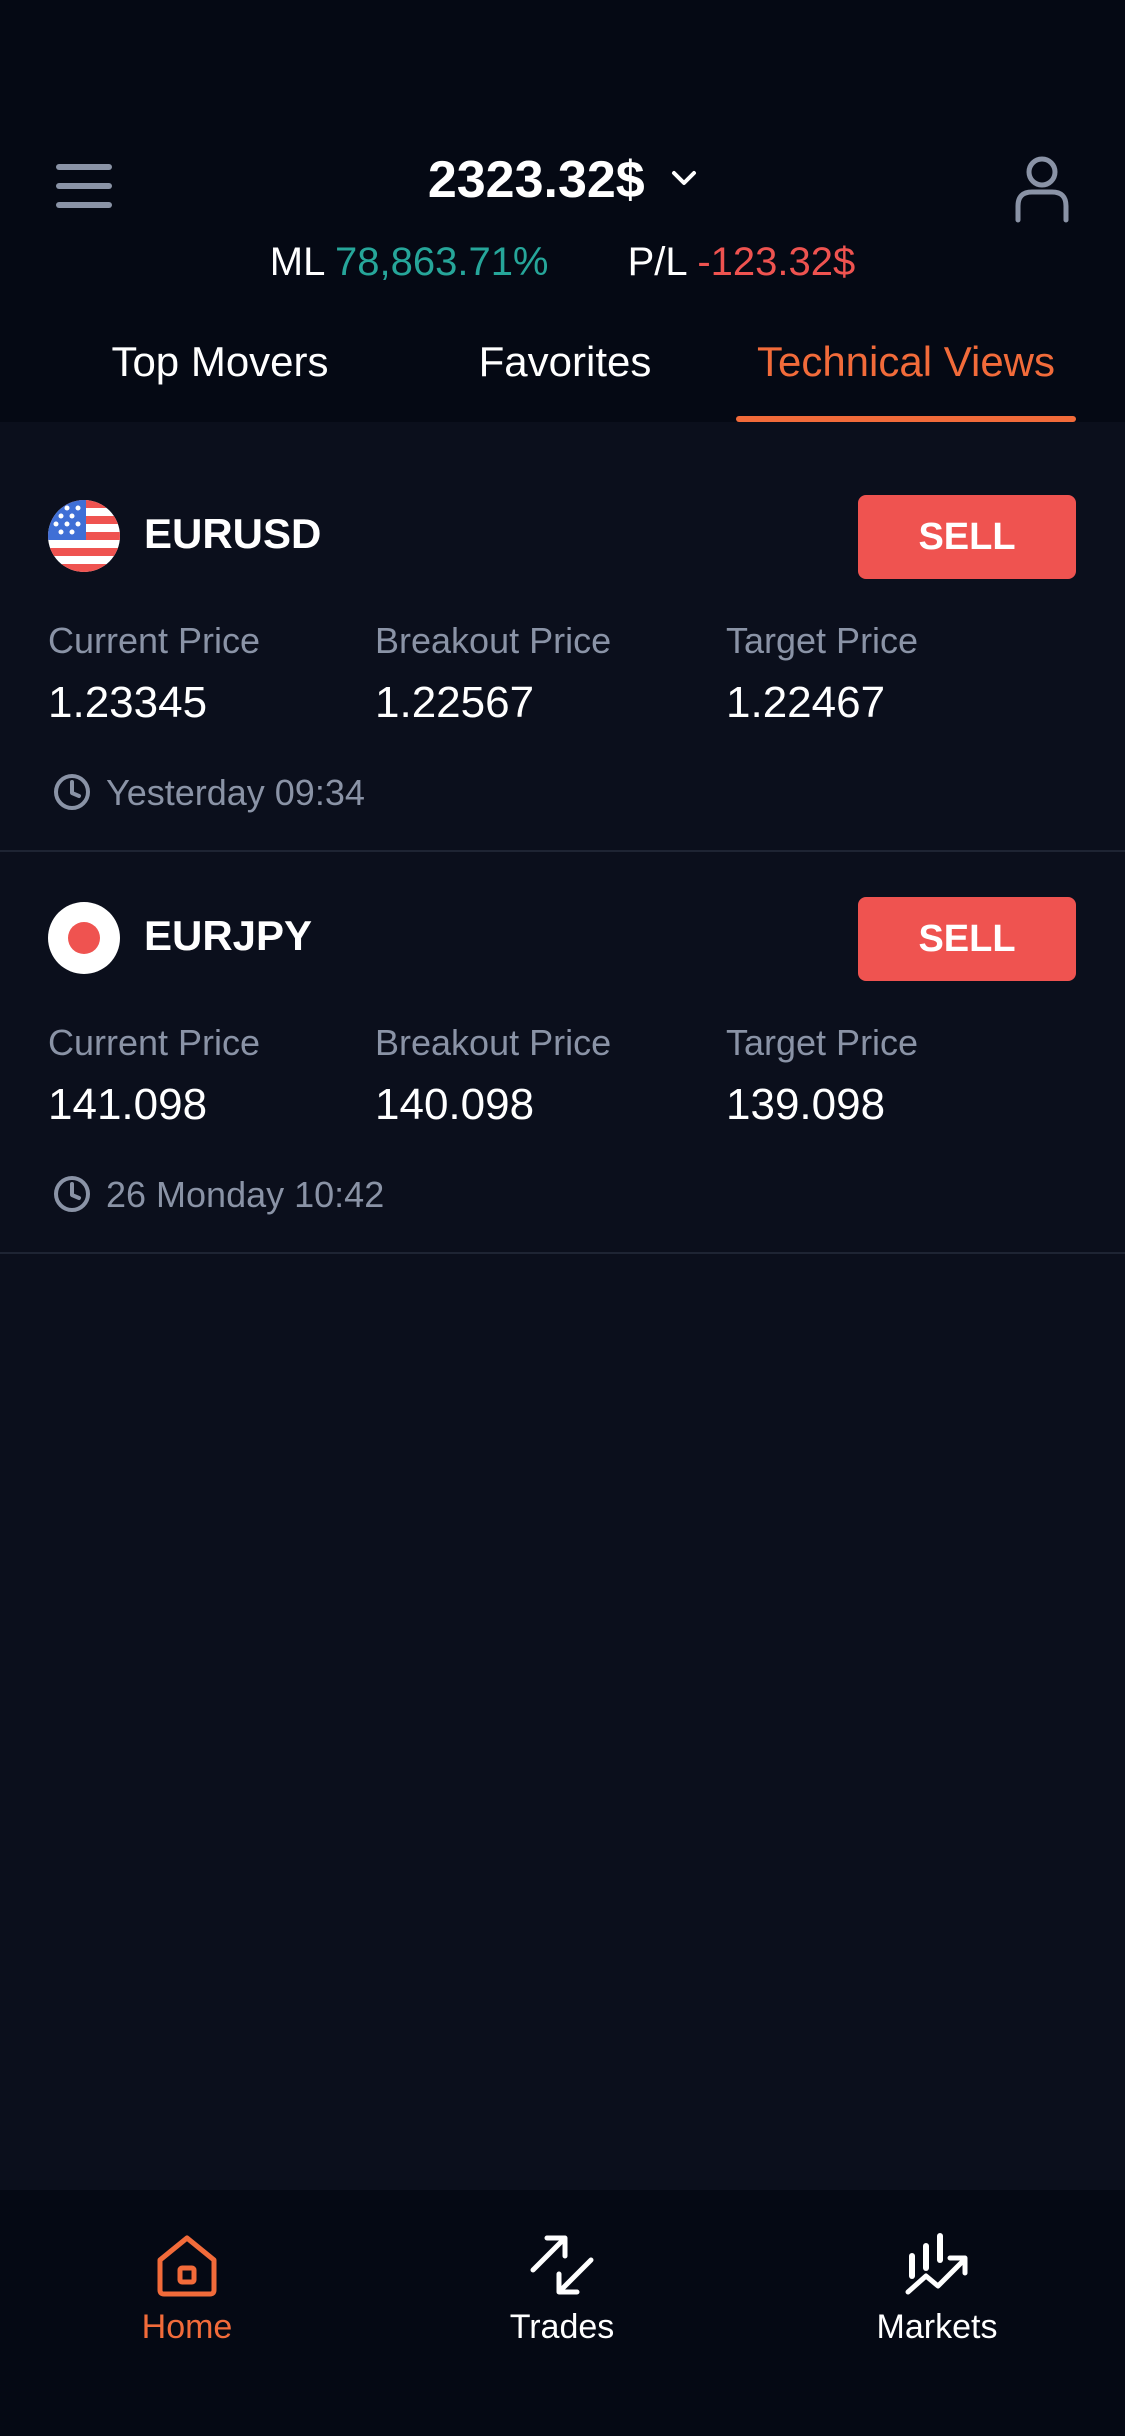 This screenshot has height=2436, width=1125. Describe the element at coordinates (565, 361) in the screenshot. I see `tab-favorites: Favorites` at that location.